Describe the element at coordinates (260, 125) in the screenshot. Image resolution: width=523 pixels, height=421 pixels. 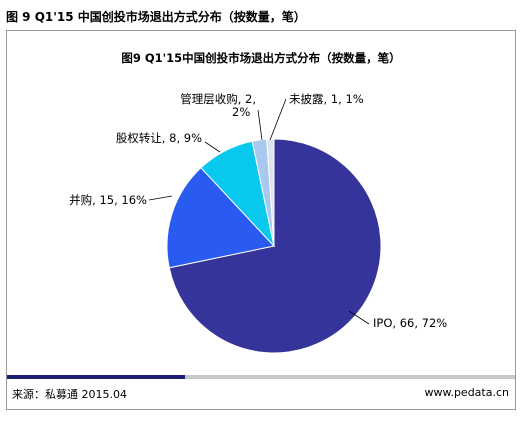
I see `leader-line-管理层收购` at that location.